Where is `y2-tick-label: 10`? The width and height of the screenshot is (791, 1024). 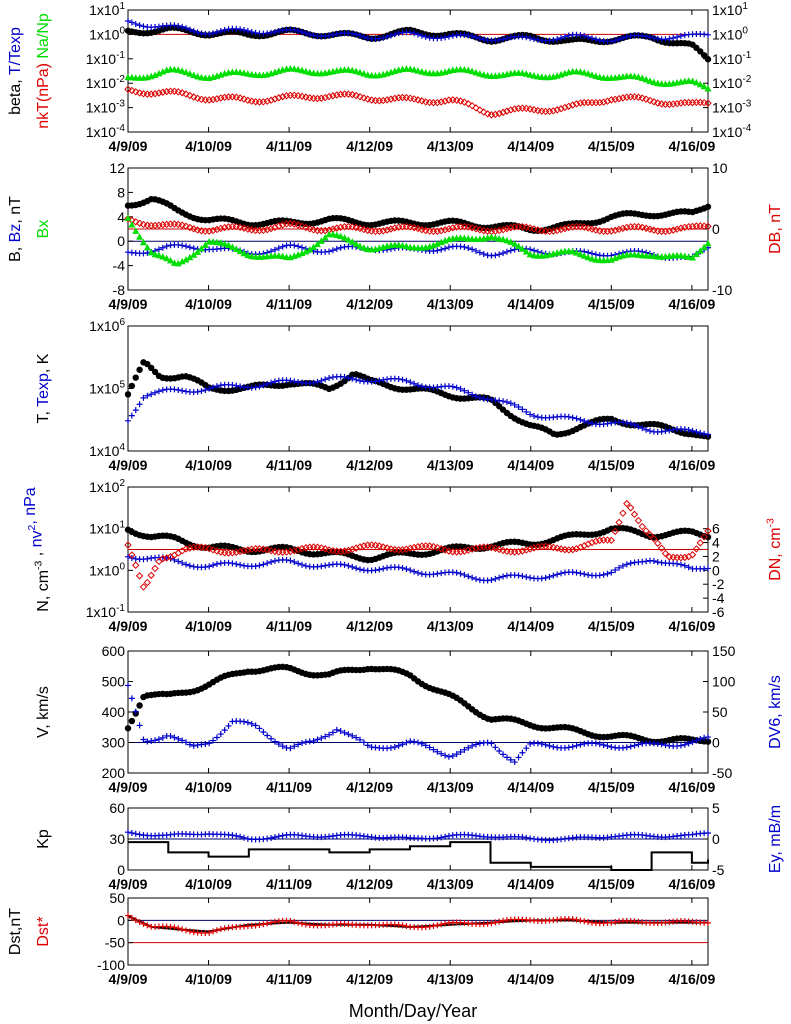
y2-tick-label: 10 is located at coordinates (720, 168).